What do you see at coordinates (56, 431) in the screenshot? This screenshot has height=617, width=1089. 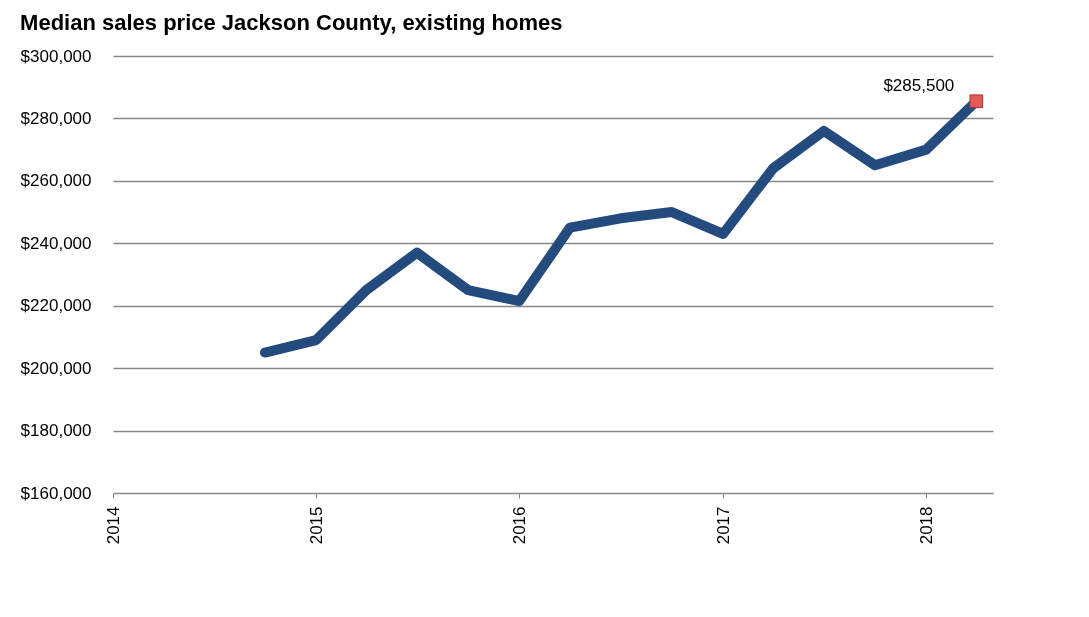 I see `y-tick-label: $180,000` at bounding box center [56, 431].